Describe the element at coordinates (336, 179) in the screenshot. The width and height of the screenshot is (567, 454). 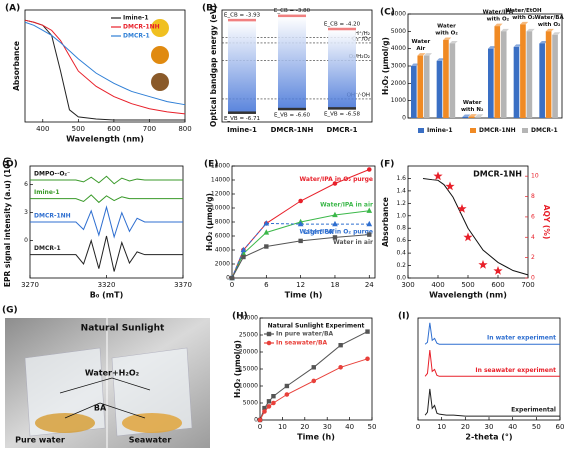
I see `series-label: Water/IPA in O₂ purge` at that location.